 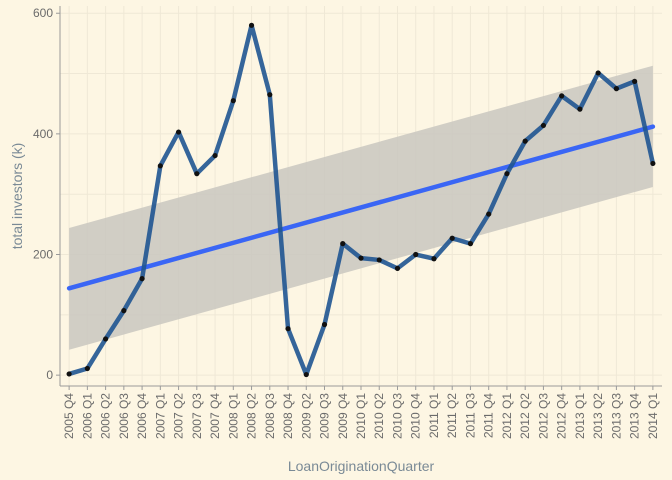 I want to click on x-tick-label: 2011 Q4, so click(x=489, y=415).